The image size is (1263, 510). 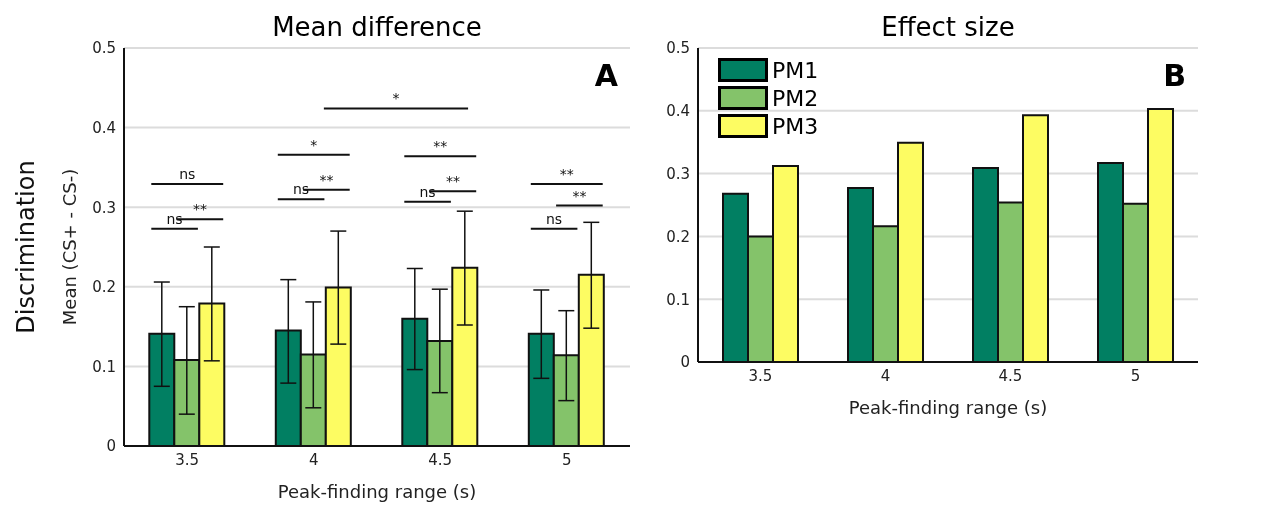 I want to click on legend-label: PM3, so click(x=795, y=126).